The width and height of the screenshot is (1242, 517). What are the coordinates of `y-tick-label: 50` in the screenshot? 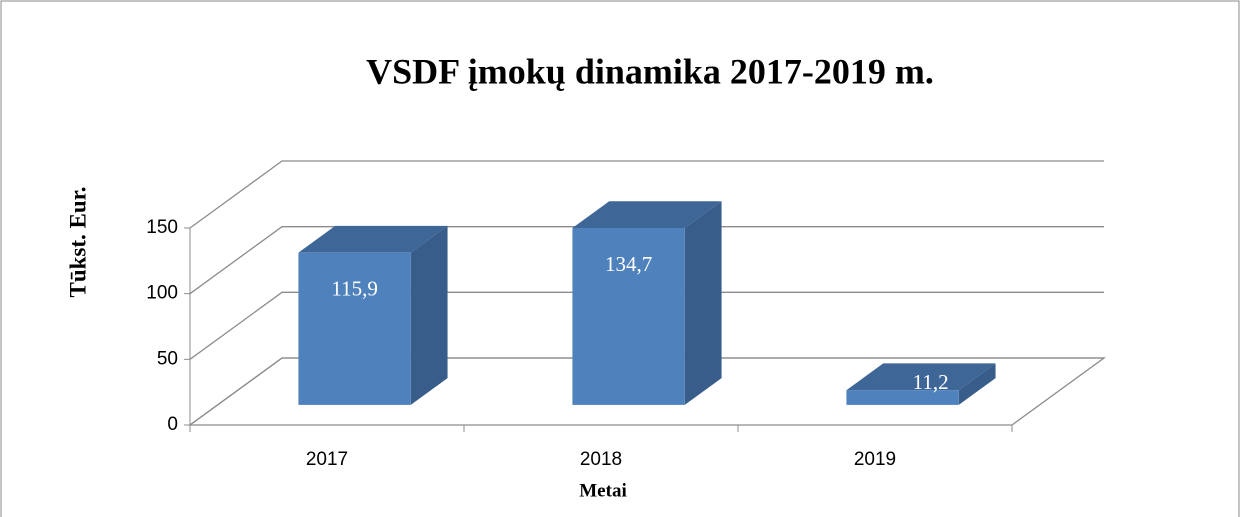 It's located at (167, 358).